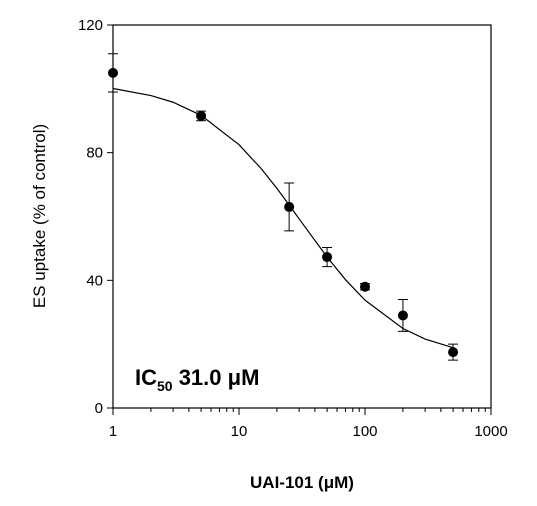  Describe the element at coordinates (239, 431) in the screenshot. I see `x-tick-label: 10` at that location.